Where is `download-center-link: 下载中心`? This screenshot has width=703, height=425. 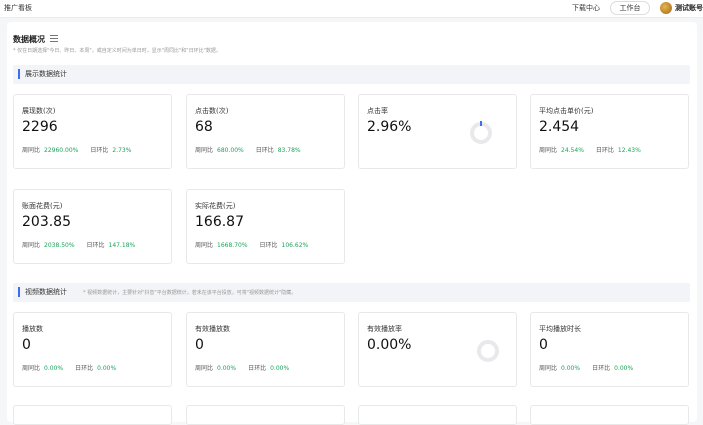 download-center-link: 下载中心 is located at coordinates (586, 8).